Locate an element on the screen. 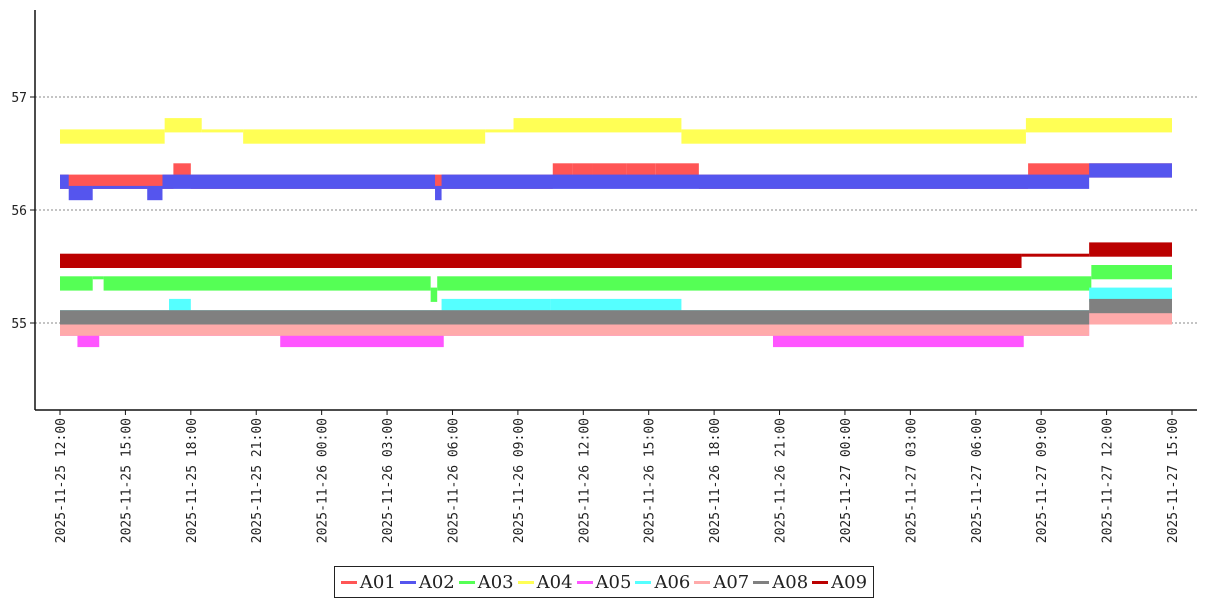 This screenshot has height=600, width=1207. legend-item-A01: A01 is located at coordinates (368, 582).